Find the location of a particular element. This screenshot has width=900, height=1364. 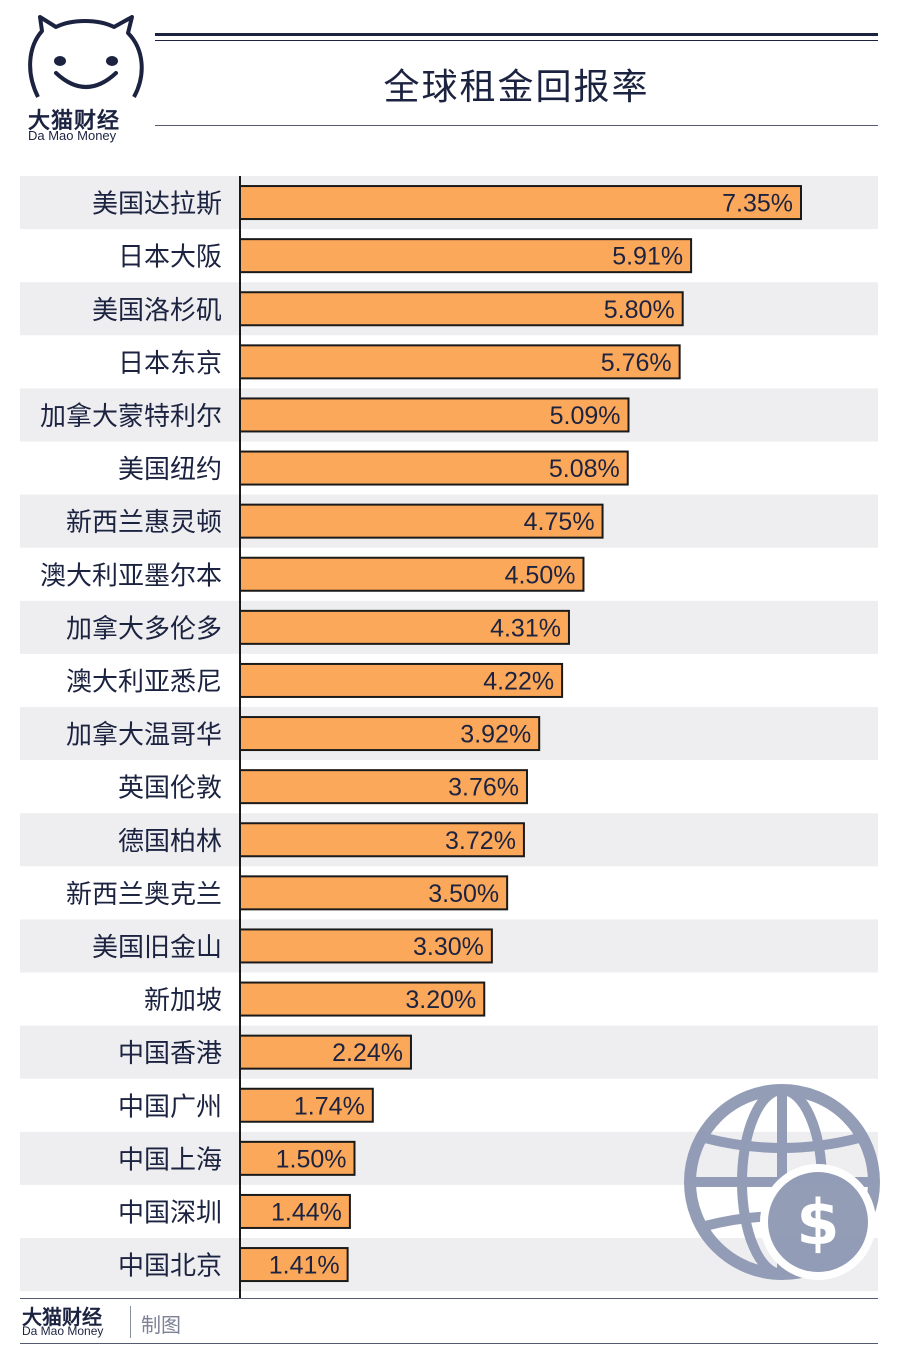

footer-bottom-rule is located at coordinates (449, 1343).